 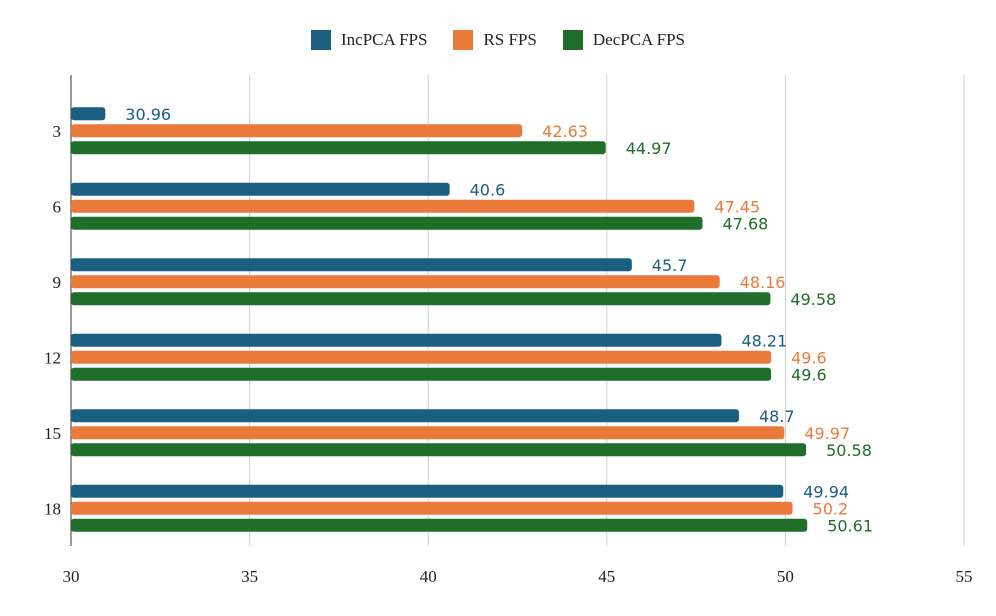 I want to click on y-tick-label: 15, so click(x=52, y=433).